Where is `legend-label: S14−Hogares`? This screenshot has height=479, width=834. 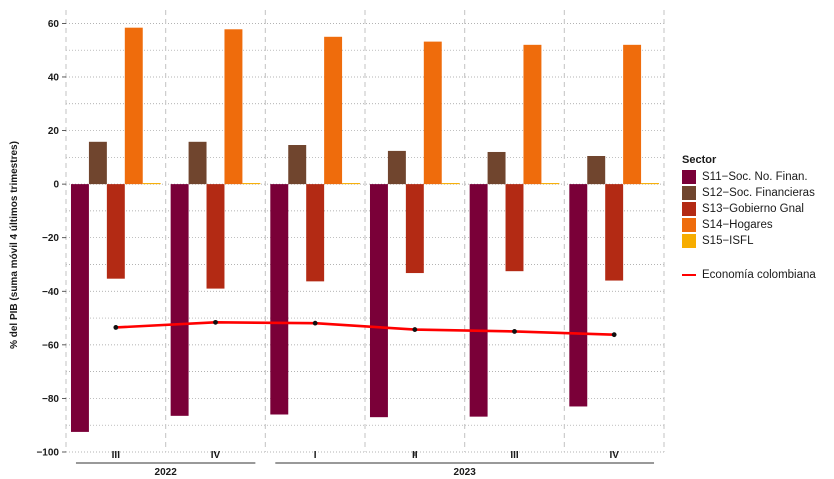 legend-label: S14−Hogares is located at coordinates (737, 225).